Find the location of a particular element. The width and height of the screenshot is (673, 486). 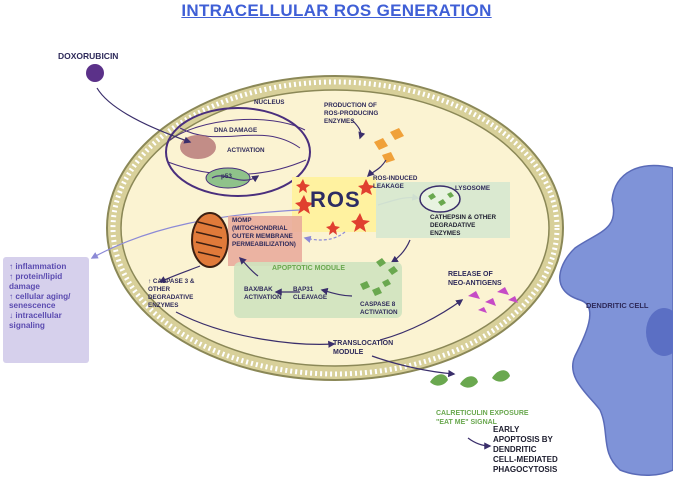

activation-label: ACTIVATION is located at coordinates (246, 150).